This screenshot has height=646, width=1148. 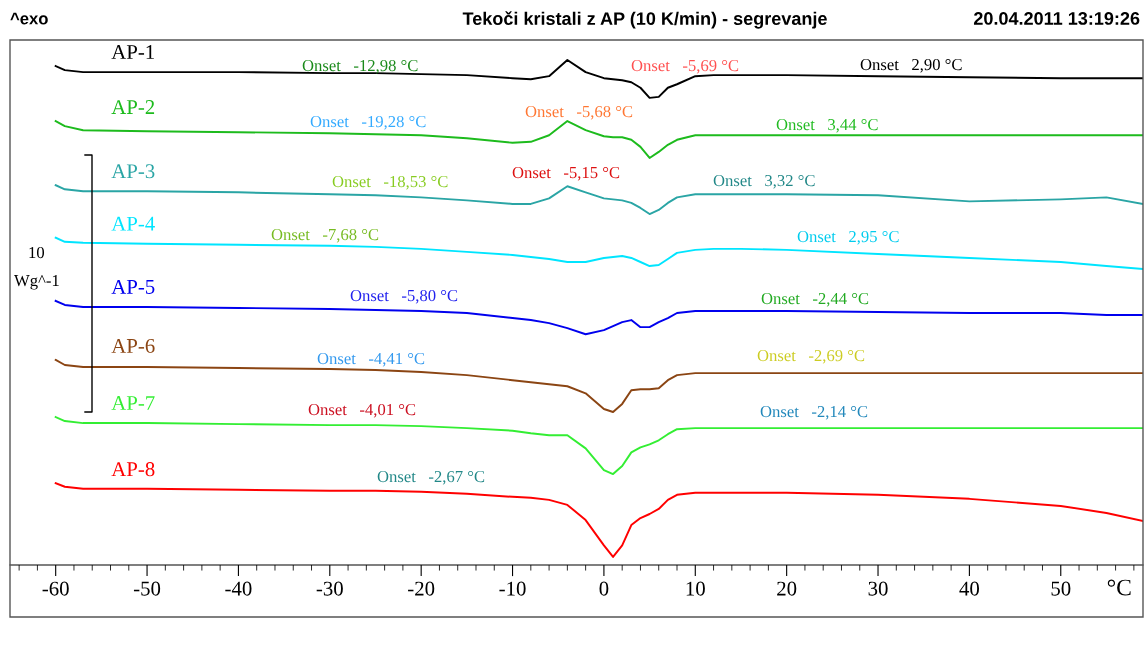 What do you see at coordinates (685, 66) in the screenshot?
I see `annotation: Onset -5,69 °C` at bounding box center [685, 66].